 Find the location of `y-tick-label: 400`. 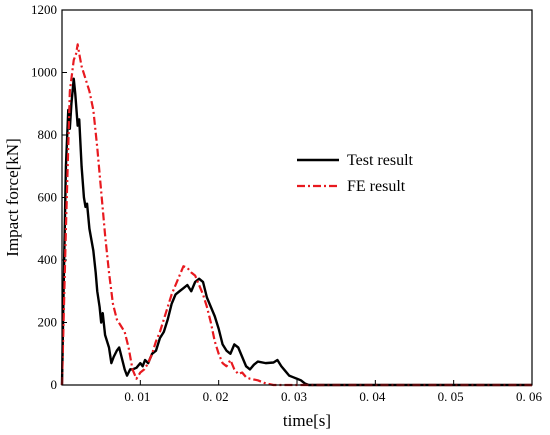

y-tick-label: 400 is located at coordinates (48, 259).